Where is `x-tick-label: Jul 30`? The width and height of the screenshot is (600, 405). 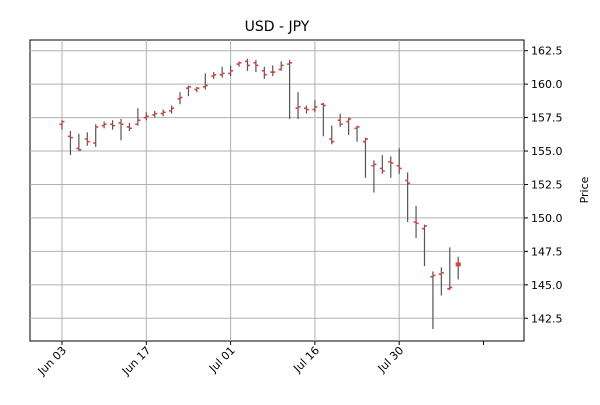
x-tick-label: Jul 30 is located at coordinates (391, 360).